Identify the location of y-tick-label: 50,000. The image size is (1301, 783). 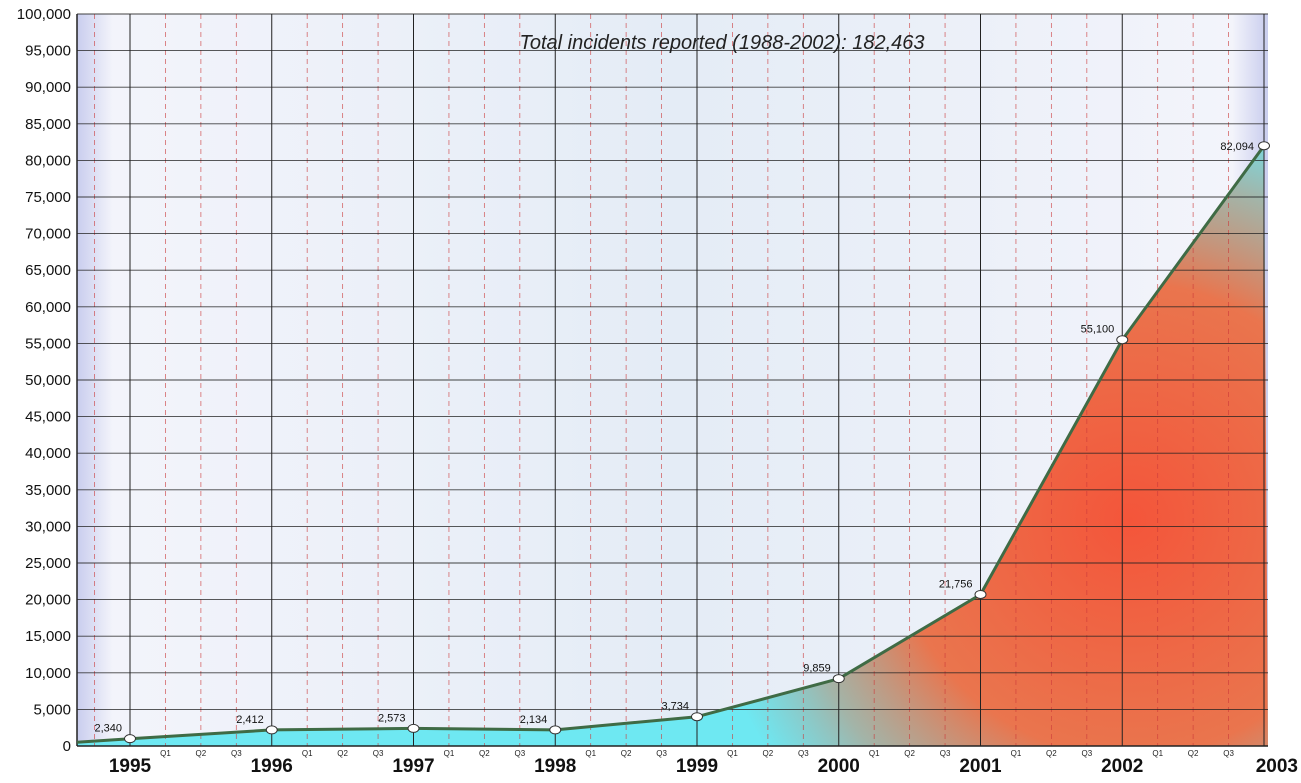
(48, 380).